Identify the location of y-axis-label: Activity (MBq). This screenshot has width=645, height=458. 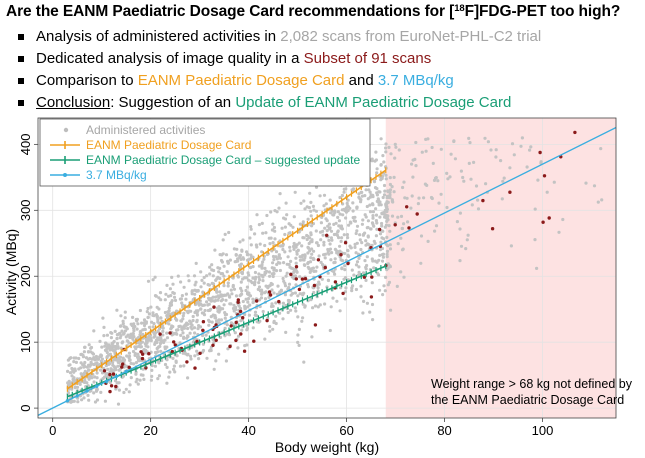
(11, 272).